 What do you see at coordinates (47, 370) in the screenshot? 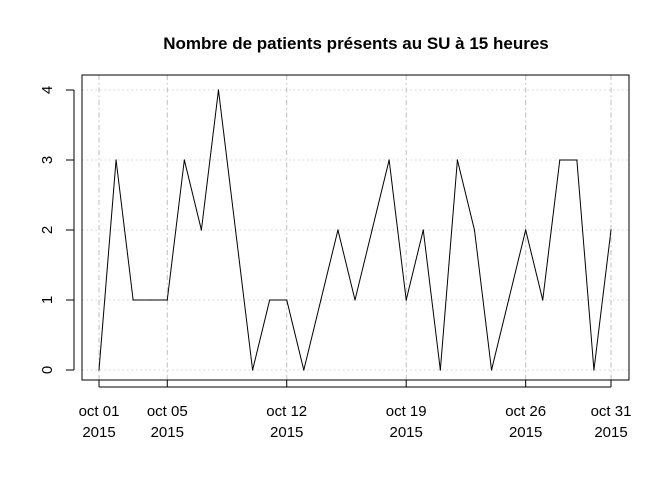
I see `y-tick-label: 0` at bounding box center [47, 370].